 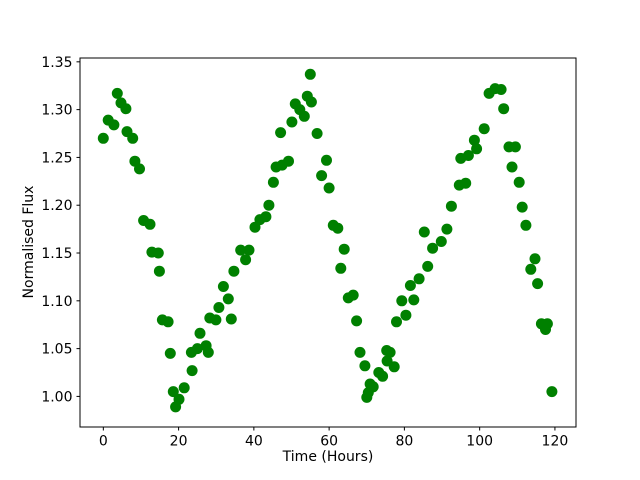 I want to click on y-tick-label: 1.00, so click(x=56, y=397).